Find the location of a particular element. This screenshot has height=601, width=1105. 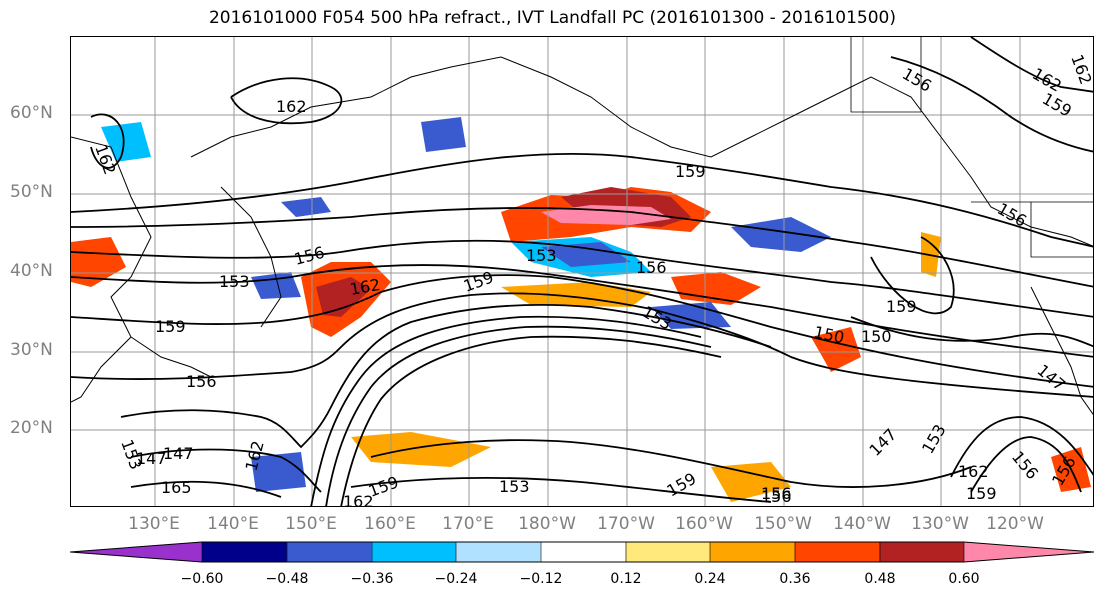

colorbar-tick-label: 0.48 is located at coordinates (880, 579).